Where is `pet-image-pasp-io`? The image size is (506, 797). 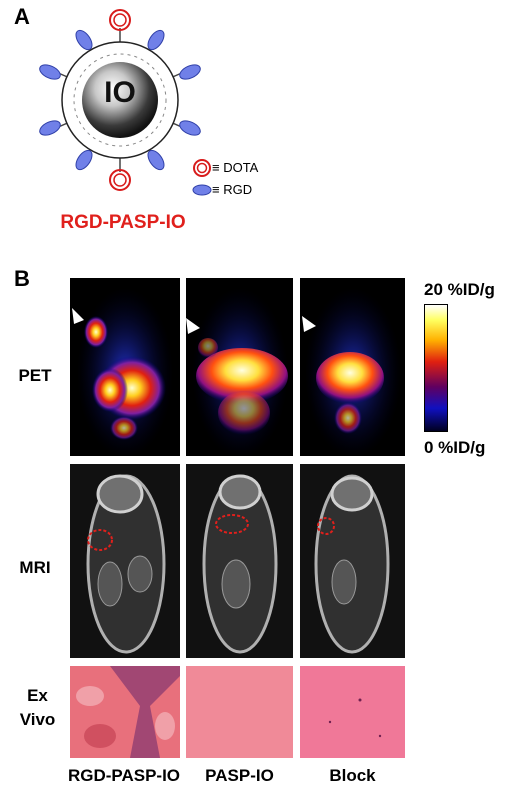 pet-image-pasp-io is located at coordinates (239, 367).